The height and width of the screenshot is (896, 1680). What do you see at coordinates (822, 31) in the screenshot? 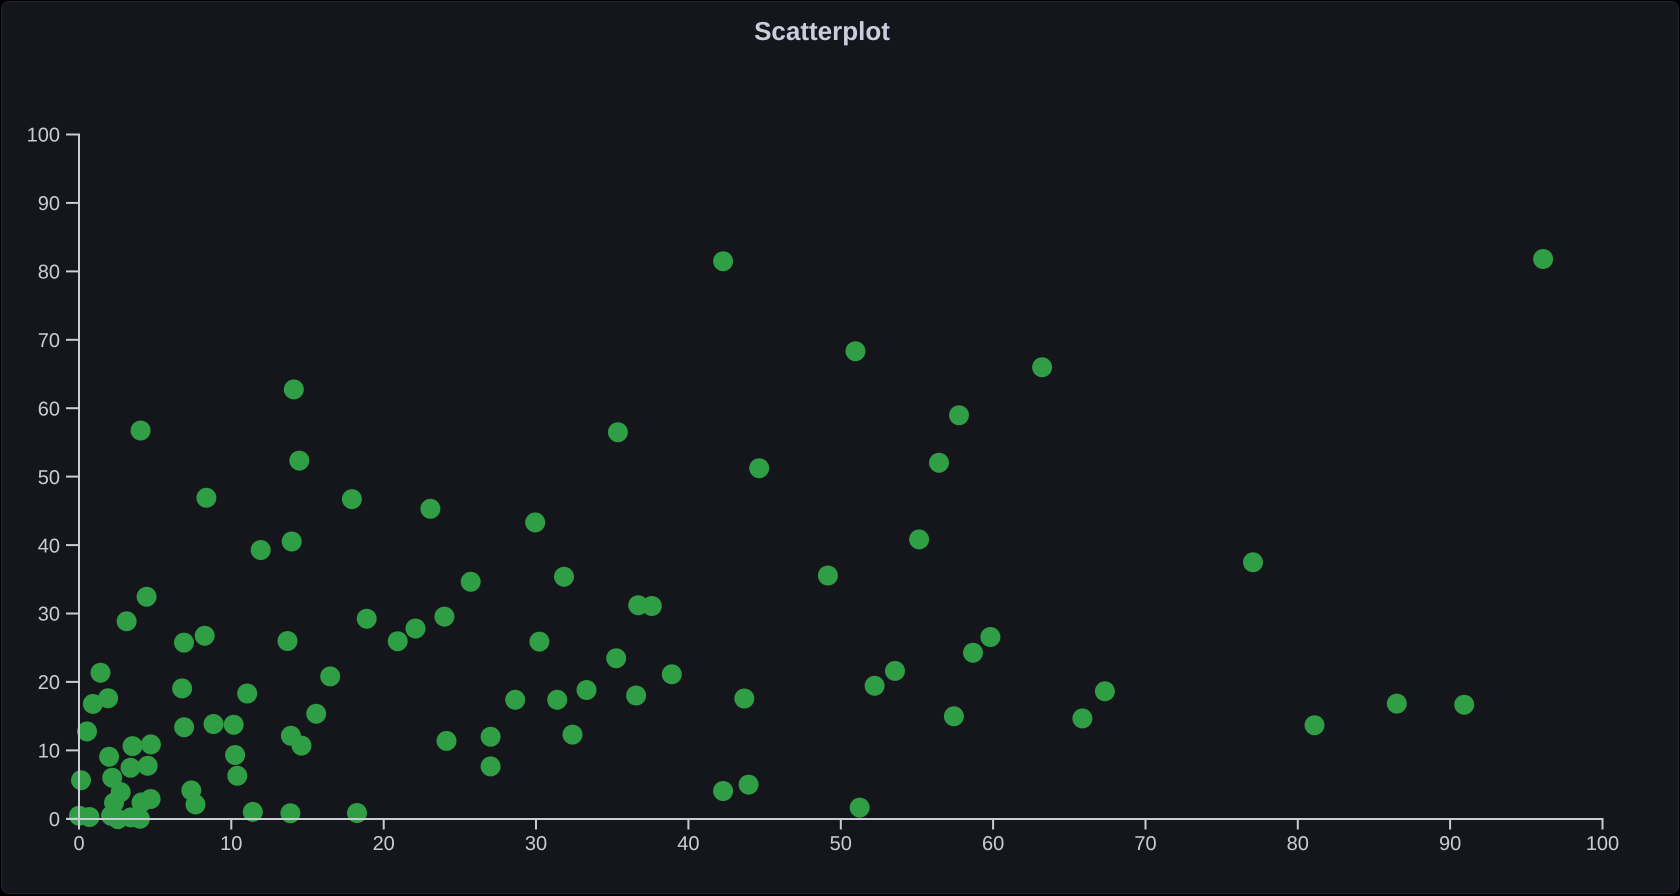
I see `svg-text: Scatterplot` at bounding box center [822, 31].